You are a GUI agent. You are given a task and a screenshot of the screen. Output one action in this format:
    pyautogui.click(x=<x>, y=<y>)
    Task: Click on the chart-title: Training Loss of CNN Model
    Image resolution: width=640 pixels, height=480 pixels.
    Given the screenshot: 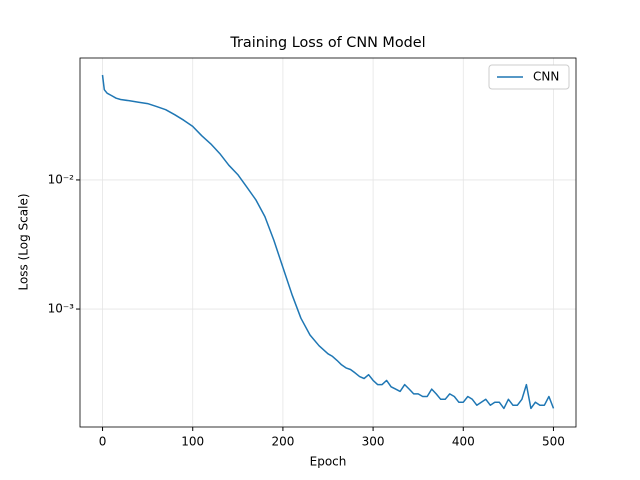 What is the action you would take?
    pyautogui.click(x=327, y=43)
    